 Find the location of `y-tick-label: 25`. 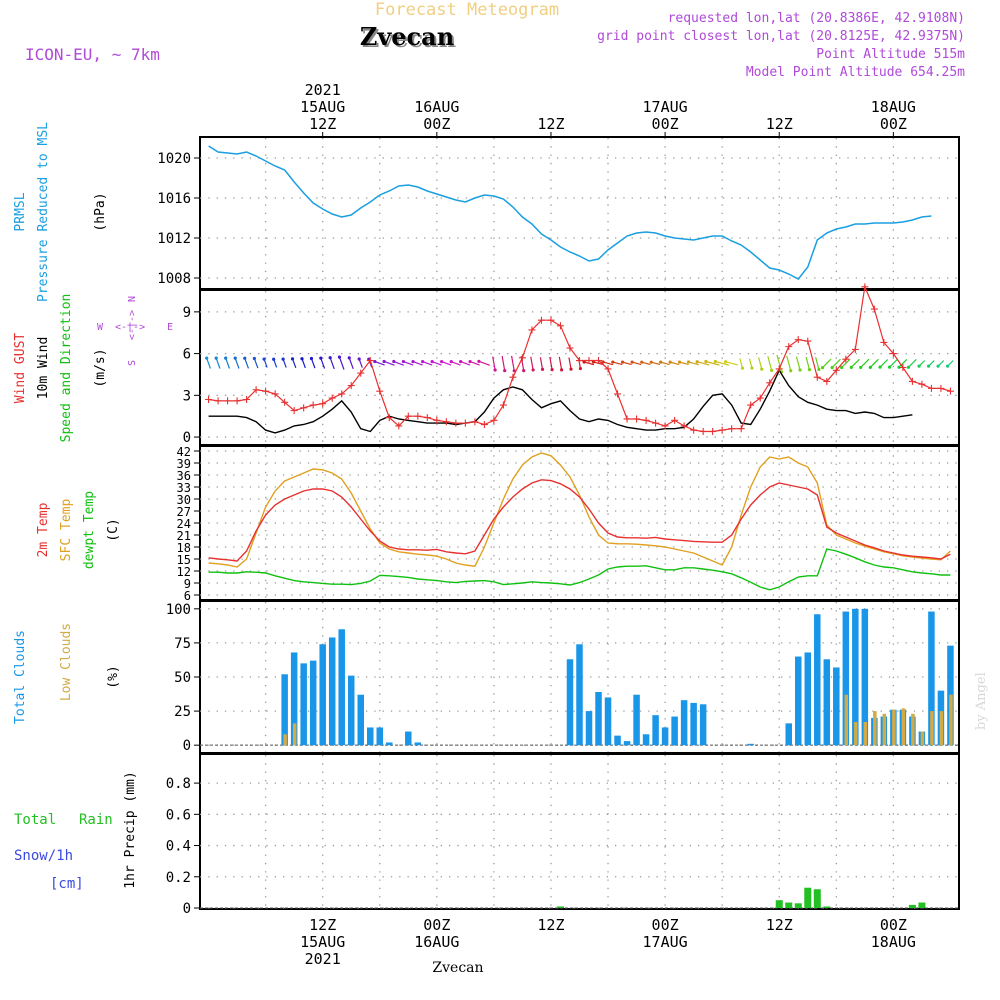

y-tick-label: 25 is located at coordinates (182, 712).